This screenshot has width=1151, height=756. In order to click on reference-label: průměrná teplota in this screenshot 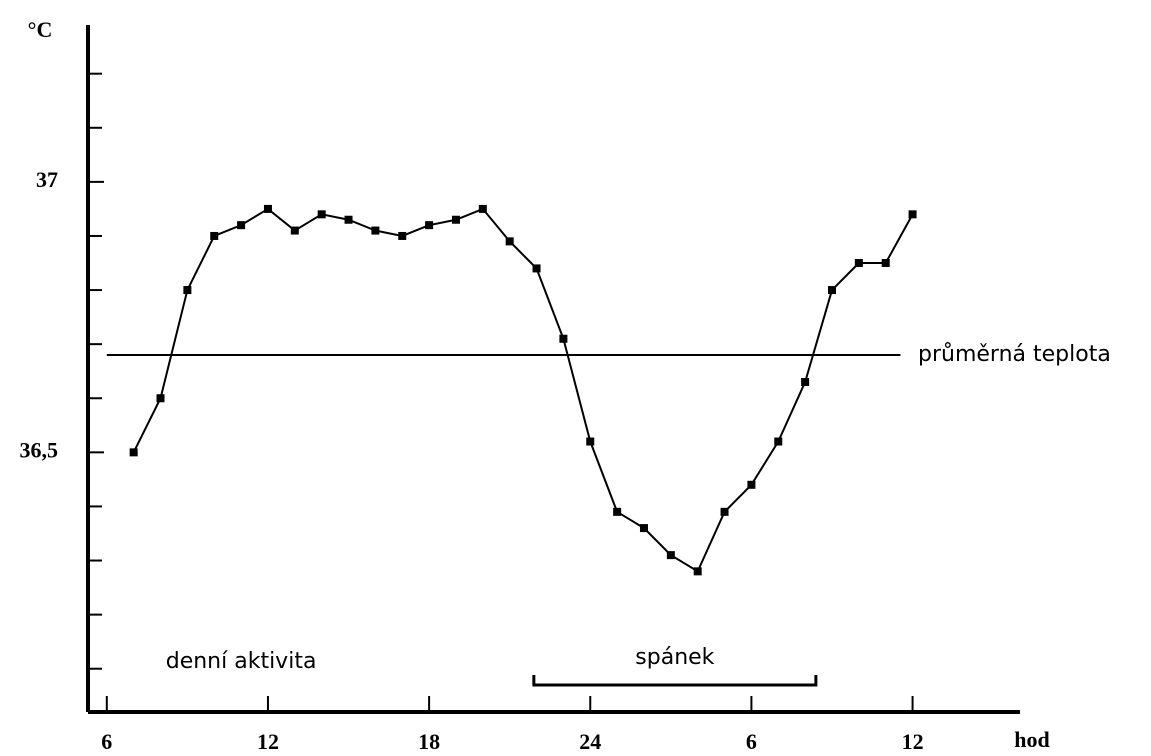, I will do `click(1014, 354)`.